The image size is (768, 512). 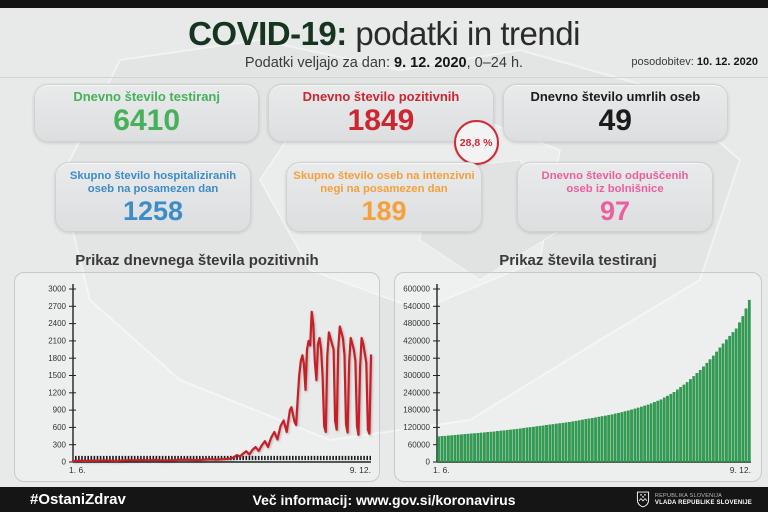 What do you see at coordinates (727, 62) in the screenshot?
I see `update-date-value: 10. 12. 2020` at bounding box center [727, 62].